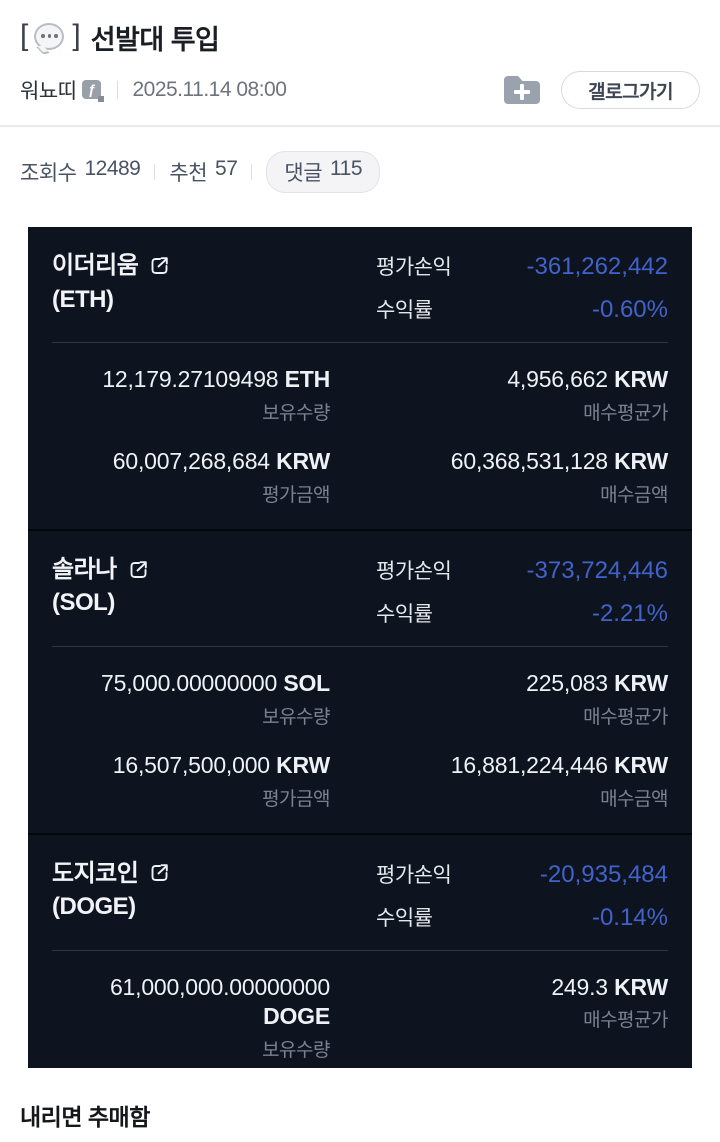  Describe the element at coordinates (24, 35) in the screenshot. I see `category-bracket-open: [` at that location.